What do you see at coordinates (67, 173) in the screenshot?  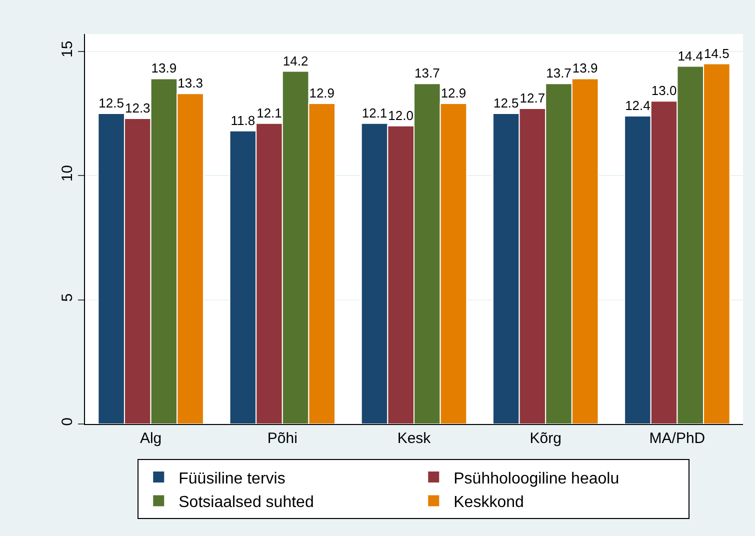 I see `y-tick-label: 10` at bounding box center [67, 173].